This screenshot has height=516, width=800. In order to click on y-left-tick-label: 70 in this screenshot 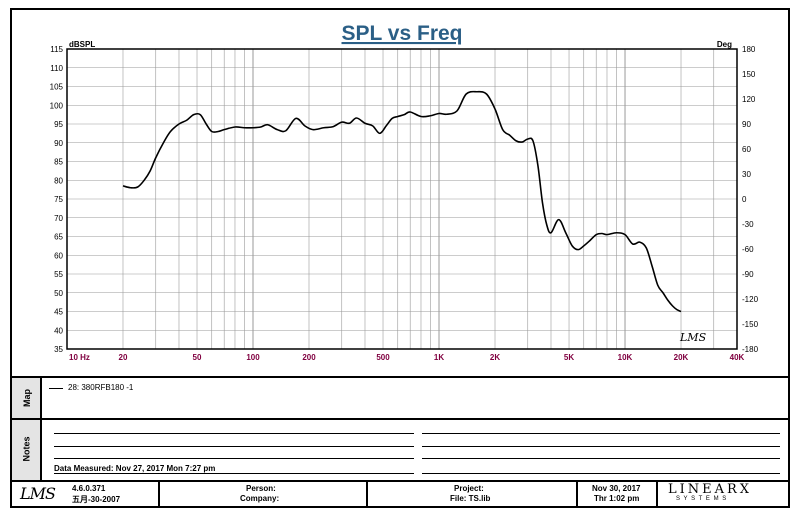, I will do `click(58, 218)`.